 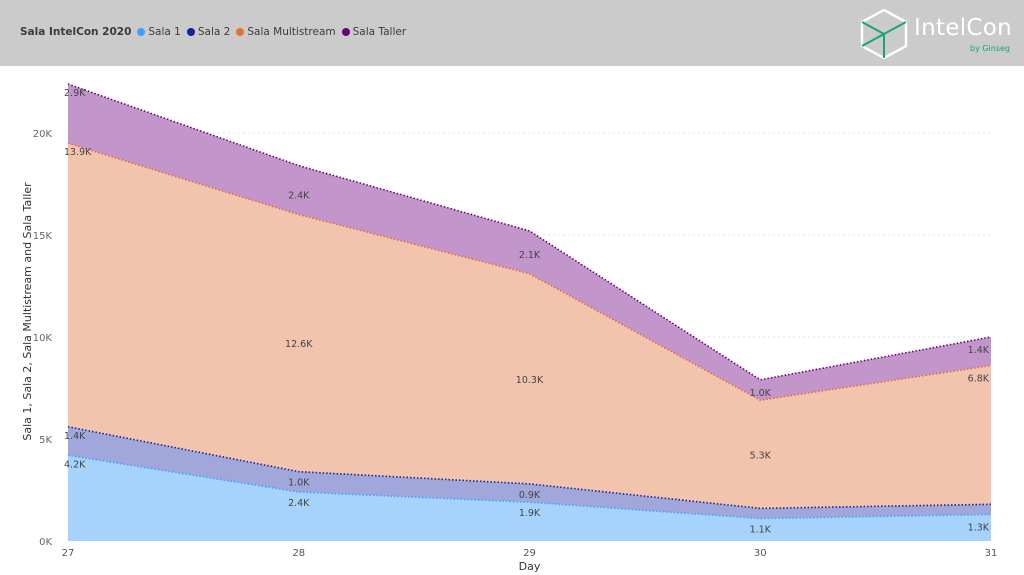 I want to click on y-tick-label: 15K, so click(x=43, y=236).